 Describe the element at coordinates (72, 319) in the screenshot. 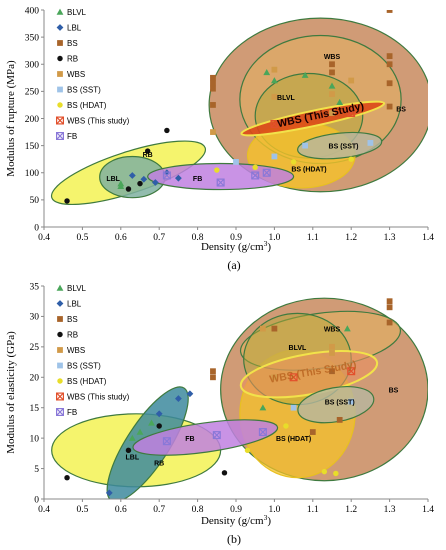

I see `legend-label: BS` at that location.